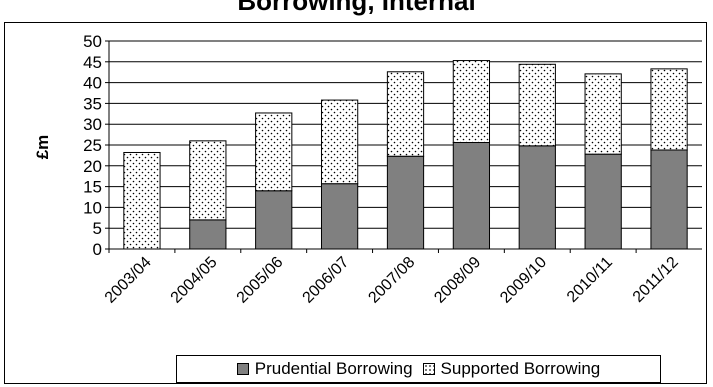 This screenshot has height=387, width=713. Describe the element at coordinates (92, 41) in the screenshot. I see `y-tick-label: 50` at that location.